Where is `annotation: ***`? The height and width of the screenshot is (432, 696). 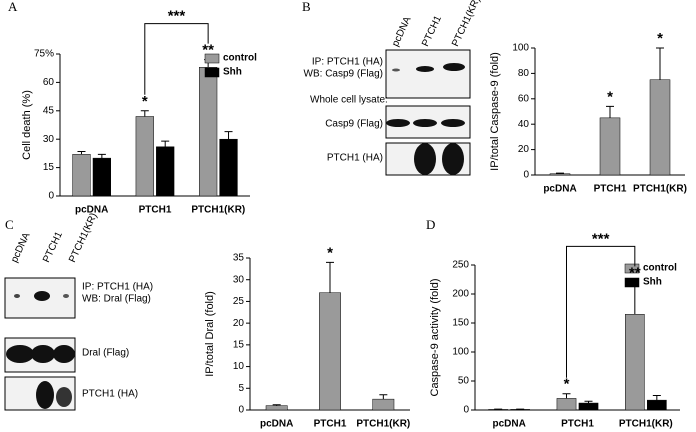
annotation: *** is located at coordinates (601, 238).